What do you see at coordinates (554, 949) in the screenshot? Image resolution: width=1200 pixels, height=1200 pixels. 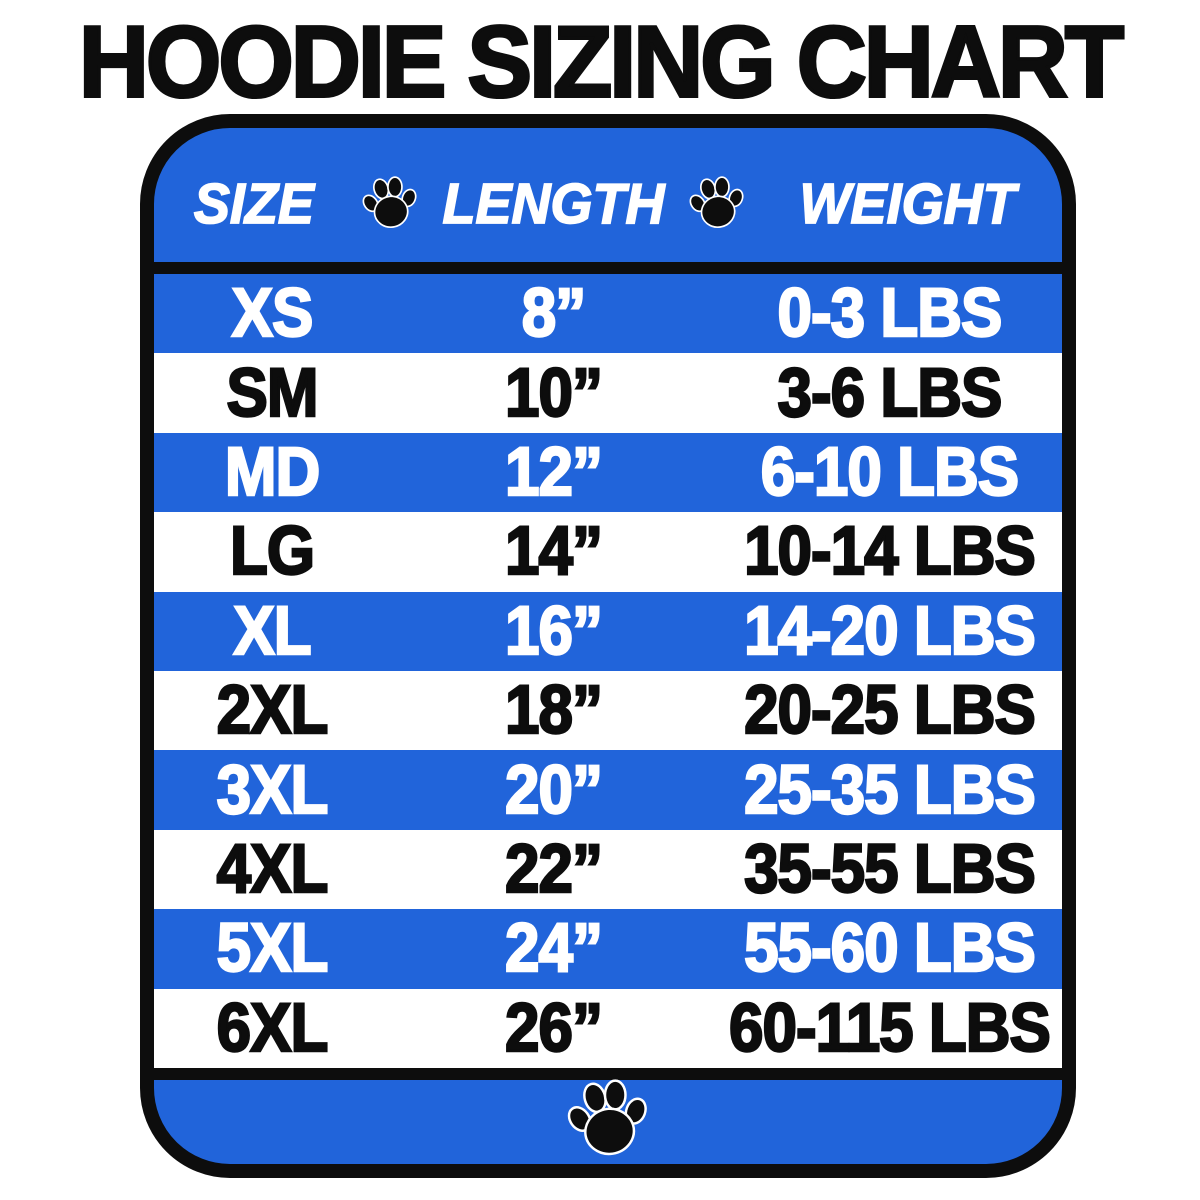 I see `length-cell: 24”` at bounding box center [554, 949].